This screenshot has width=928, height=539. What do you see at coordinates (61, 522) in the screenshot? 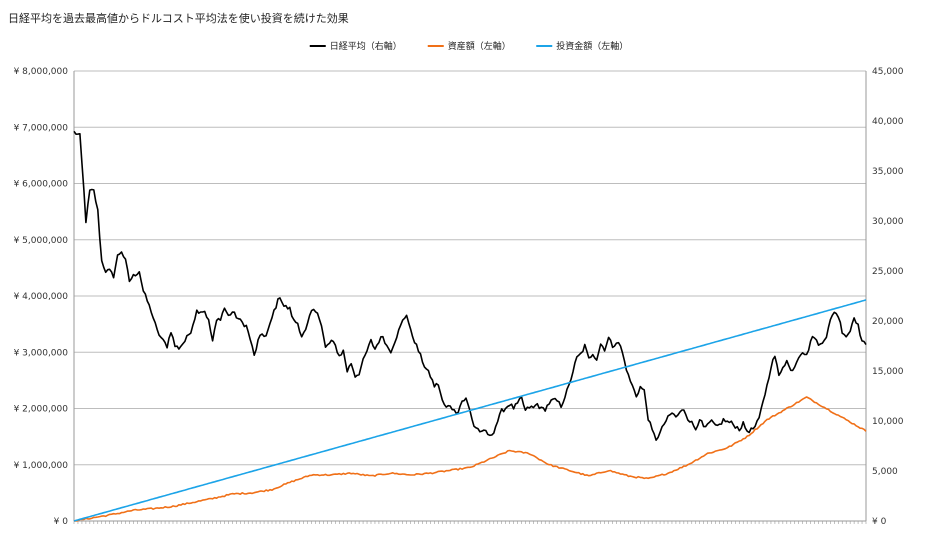
I see `left-axis-tick-label: ¥ 0` at bounding box center [61, 522].